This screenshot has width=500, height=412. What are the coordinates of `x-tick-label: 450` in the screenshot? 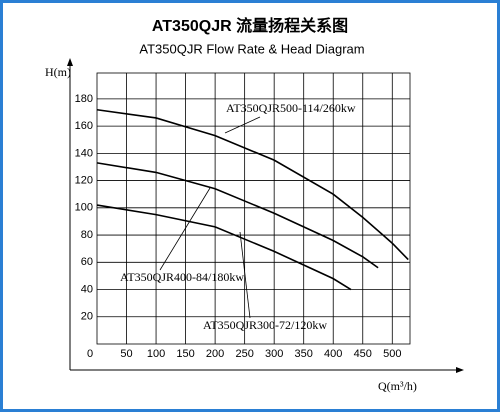 It's located at (363, 354).